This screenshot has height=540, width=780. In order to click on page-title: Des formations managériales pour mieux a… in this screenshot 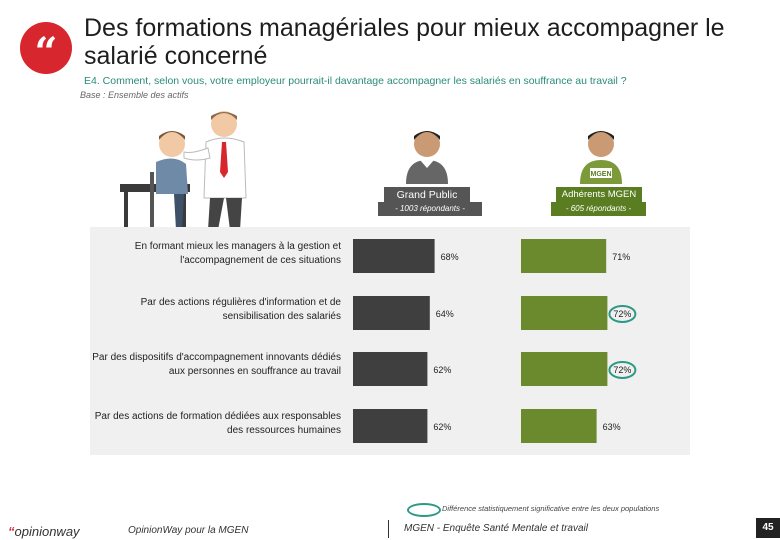, I will do `click(404, 42)`.